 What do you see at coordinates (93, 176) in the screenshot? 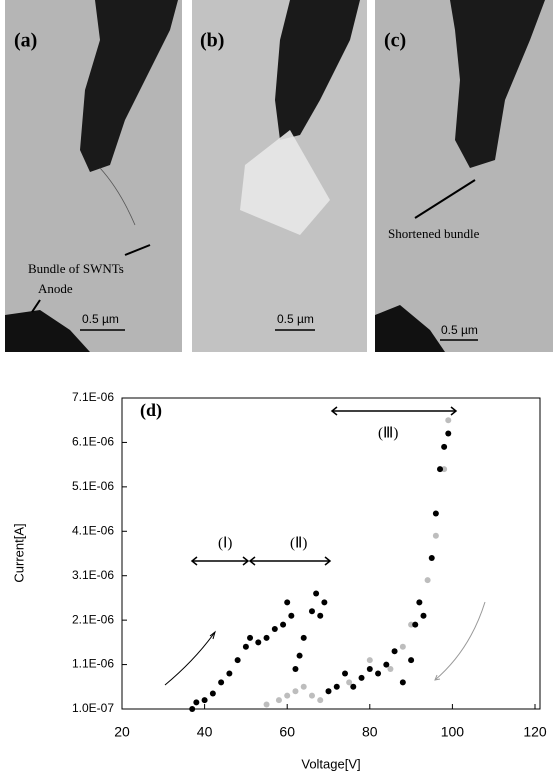
I see `micrograph-a` at bounding box center [93, 176].